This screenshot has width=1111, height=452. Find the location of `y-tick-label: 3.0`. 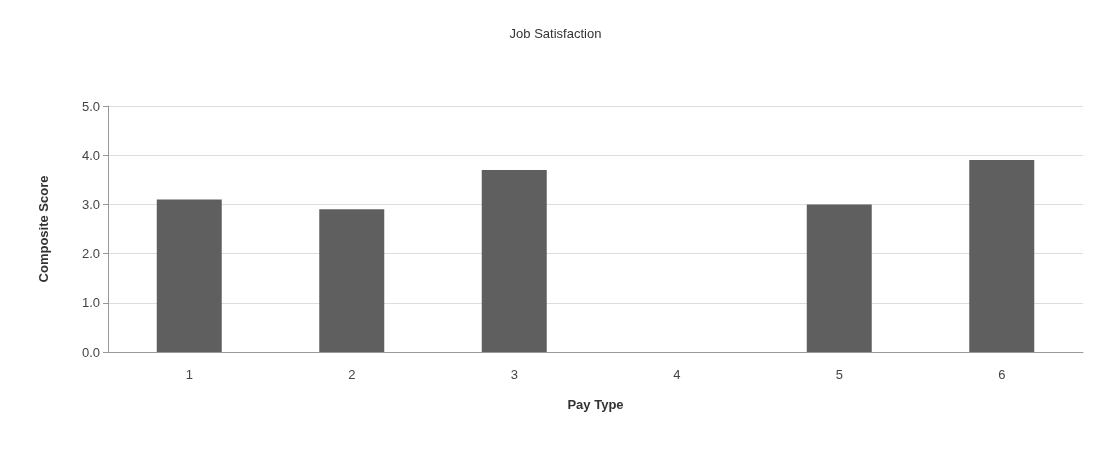

y-tick-label: 3.0 is located at coordinates (90, 204).